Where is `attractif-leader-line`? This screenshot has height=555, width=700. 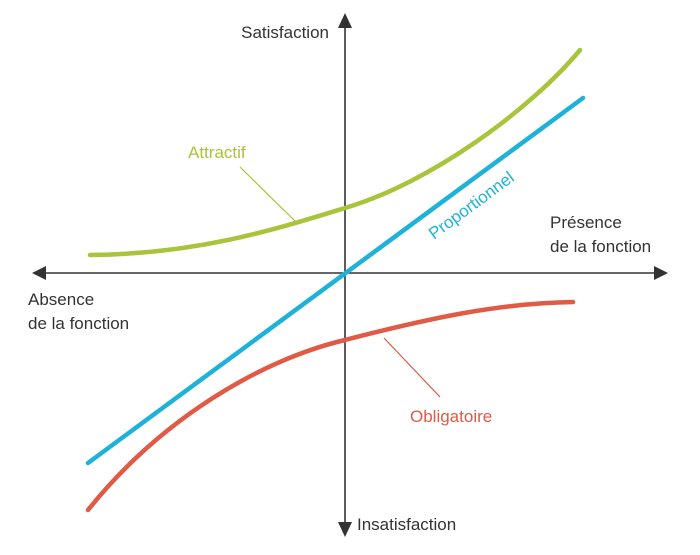
attractif-leader-line is located at coordinates (269, 195).